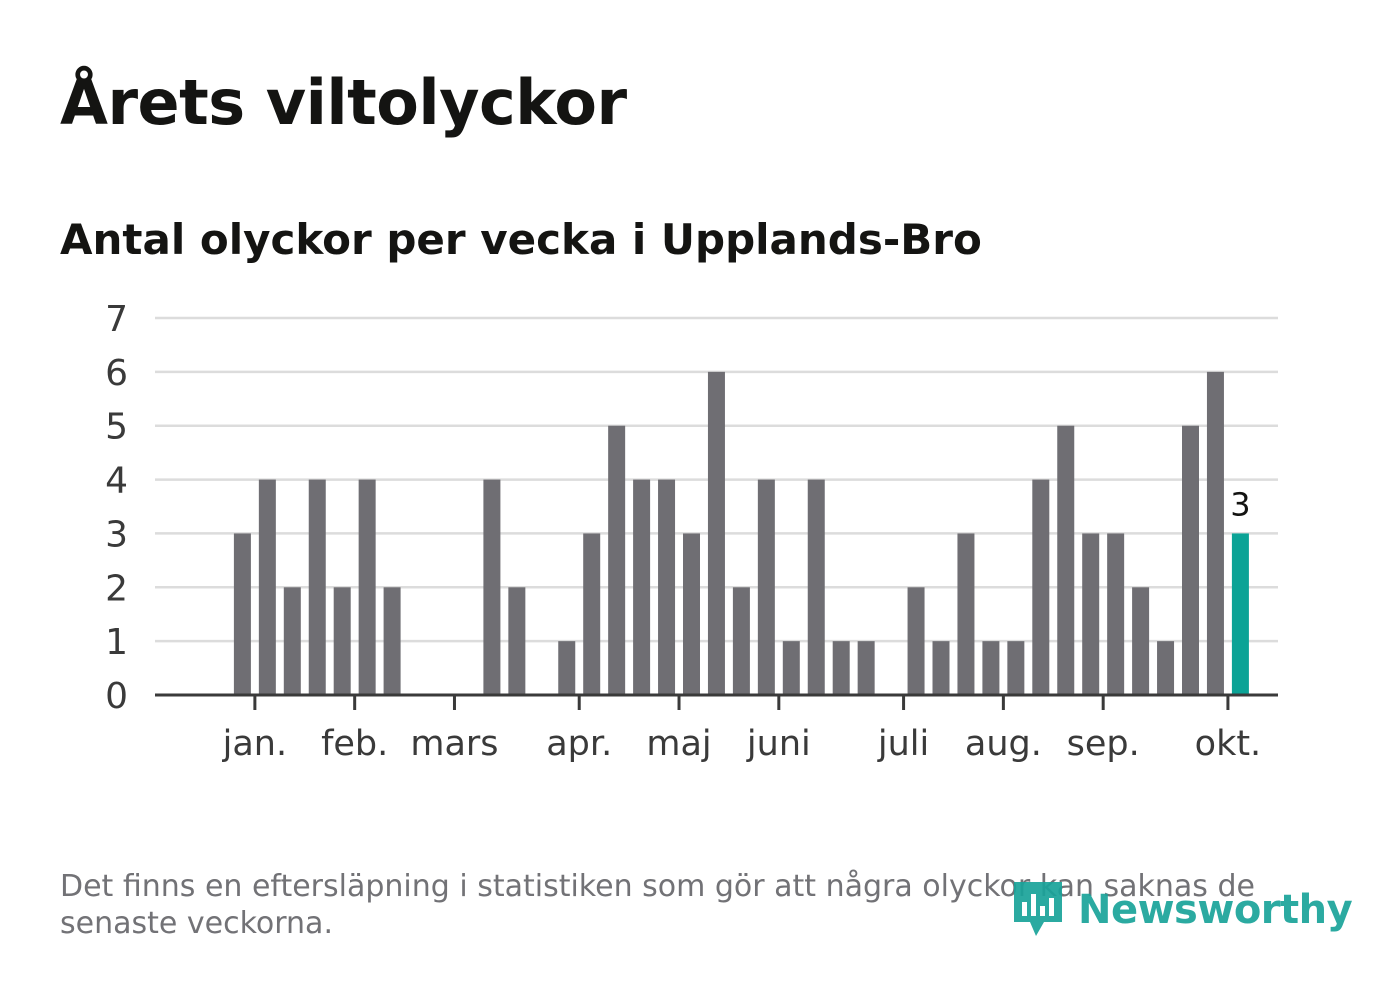 This screenshot has height=999, width=1382. I want to click on y-tick-label: 2, so click(116, 588).